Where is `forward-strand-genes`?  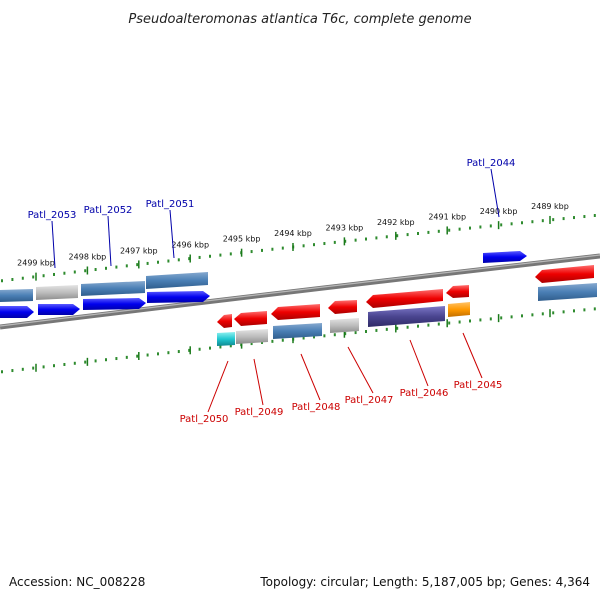 forward-strand-genes is located at coordinates (263, 284).